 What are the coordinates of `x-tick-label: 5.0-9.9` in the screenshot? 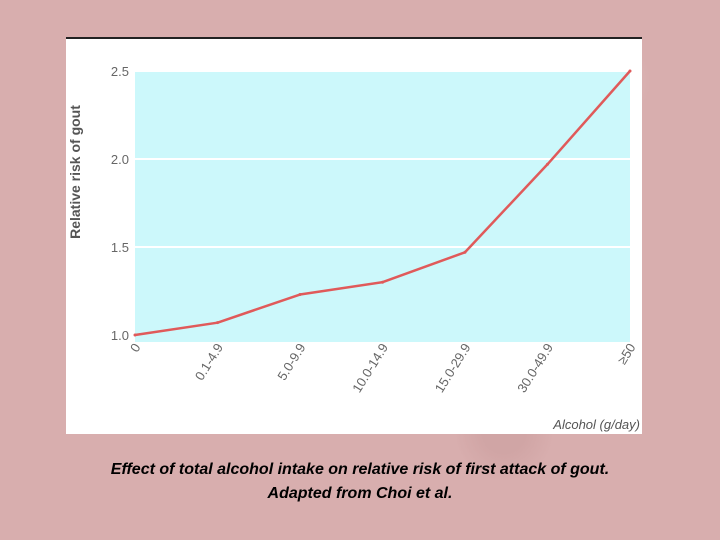 It's located at (291, 362).